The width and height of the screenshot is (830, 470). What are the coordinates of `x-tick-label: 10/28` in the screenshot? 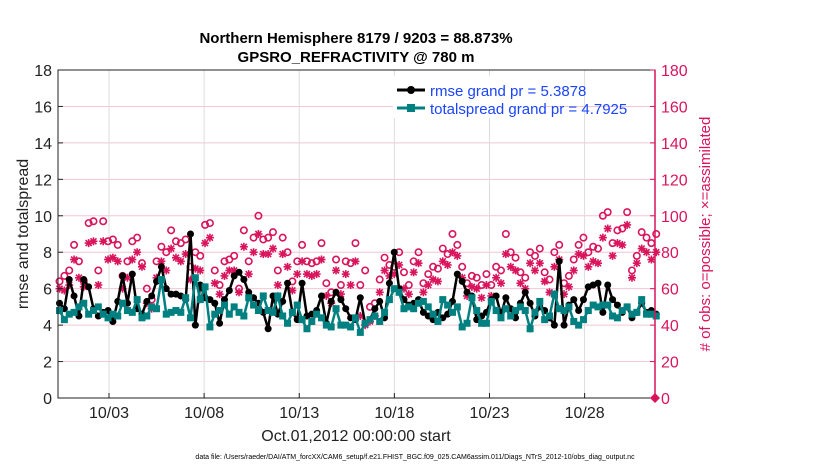 It's located at (585, 413).